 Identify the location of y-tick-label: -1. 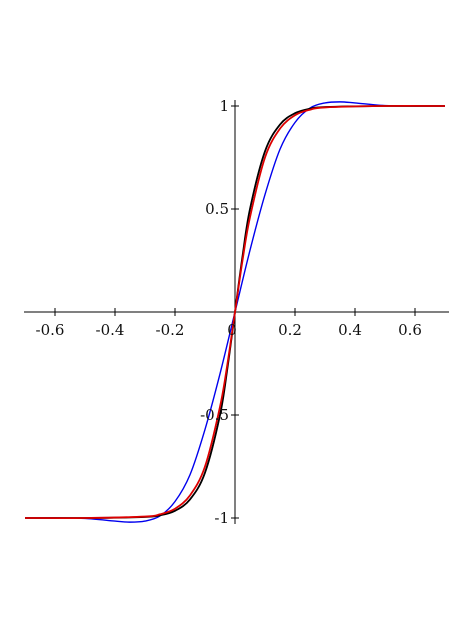
(221, 518).